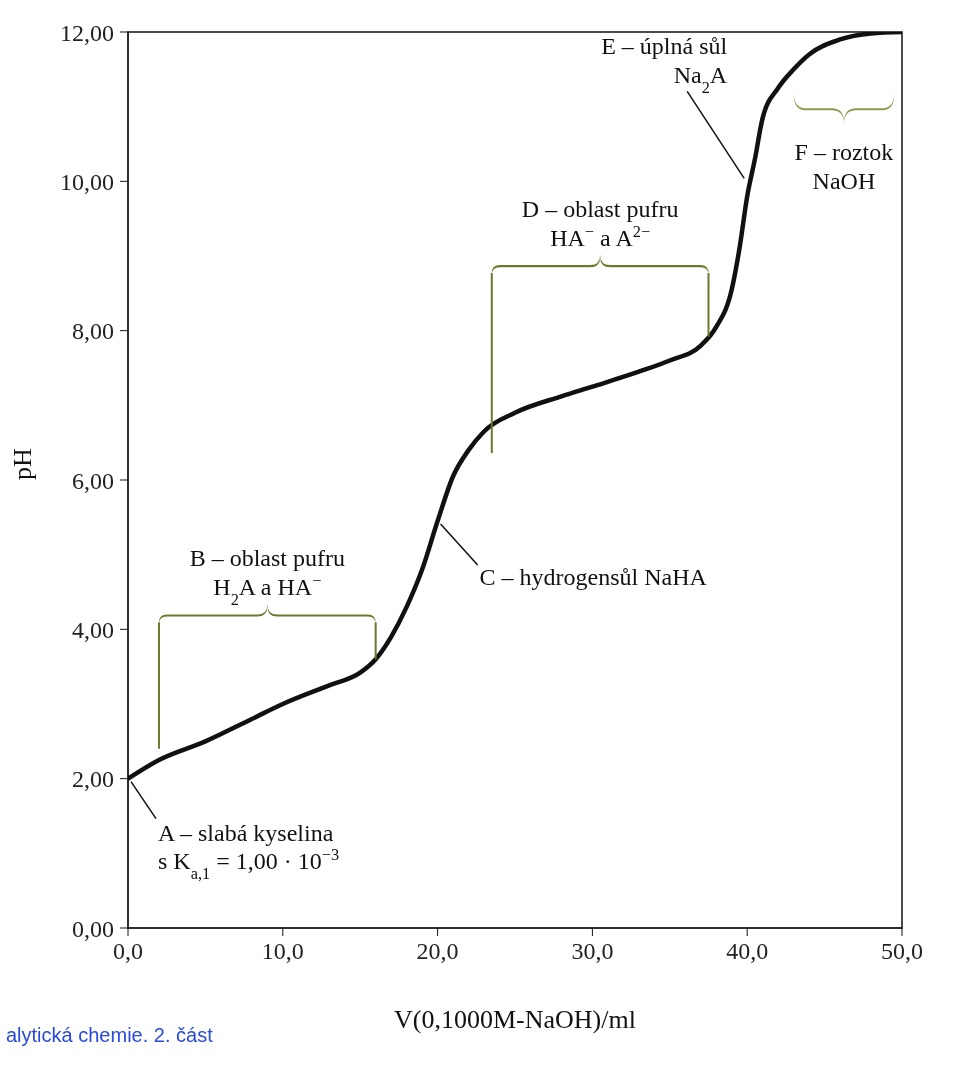  Describe the element at coordinates (664, 65) in the screenshot. I see `annotation: E – úplná sůl Na$_{2}$A` at that location.